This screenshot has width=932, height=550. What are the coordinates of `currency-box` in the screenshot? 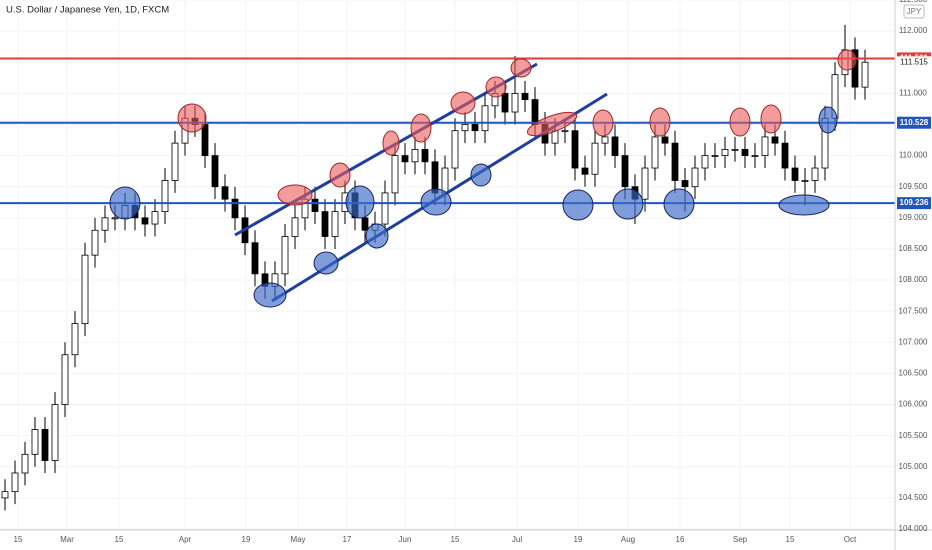 It's located at (914, 11).